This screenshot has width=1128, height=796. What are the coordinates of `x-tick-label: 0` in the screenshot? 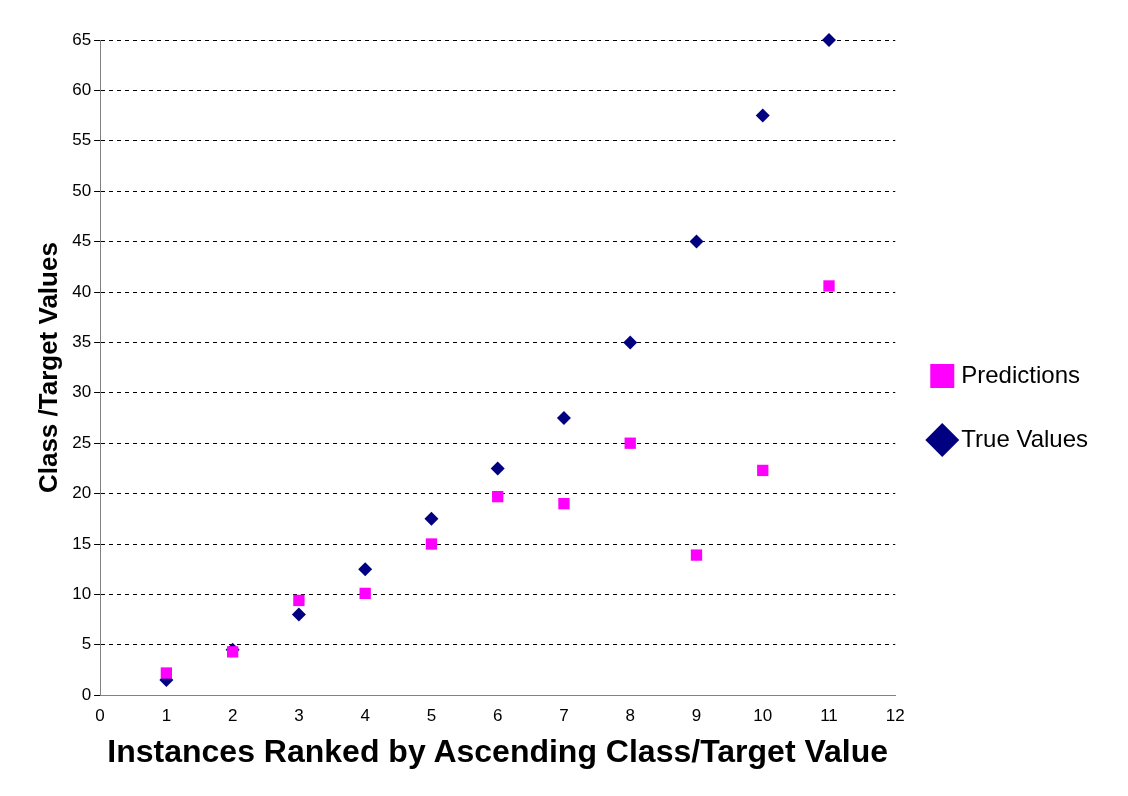 It's located at (100, 716).